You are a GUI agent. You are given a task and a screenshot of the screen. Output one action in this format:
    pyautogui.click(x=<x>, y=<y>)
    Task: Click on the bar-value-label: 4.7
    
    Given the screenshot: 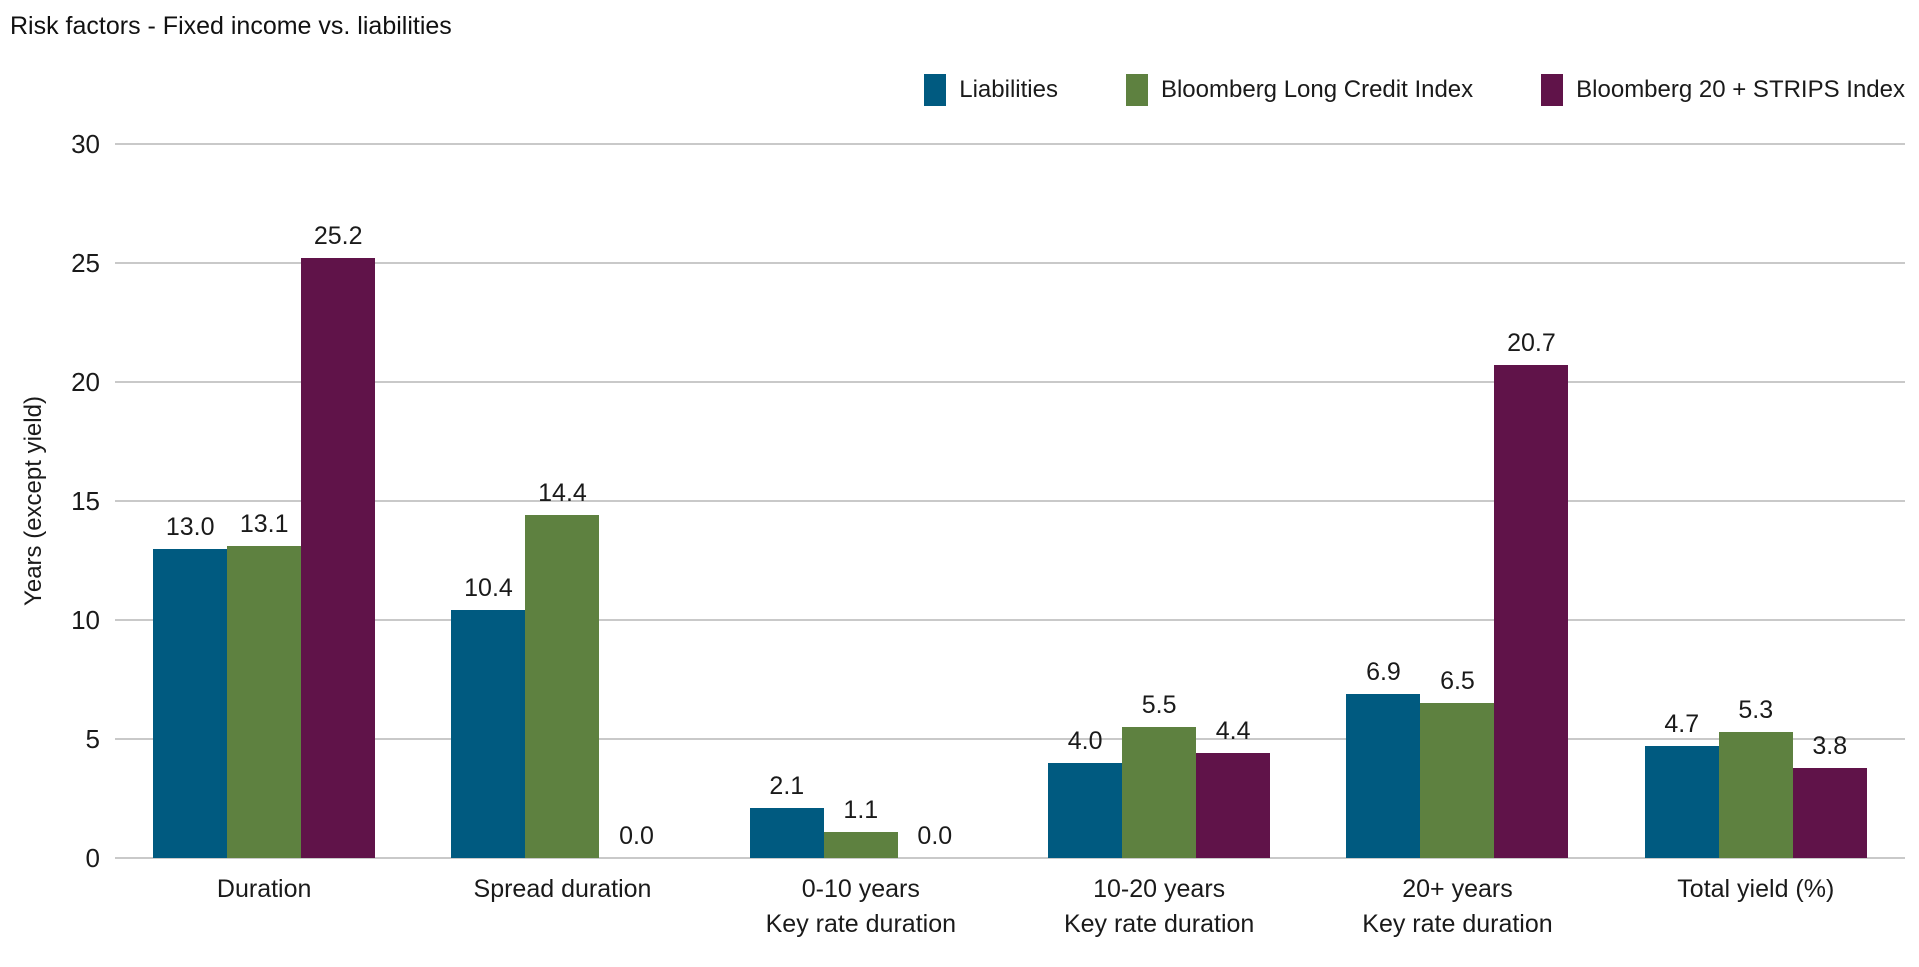 What is the action you would take?
    pyautogui.click(x=1682, y=724)
    